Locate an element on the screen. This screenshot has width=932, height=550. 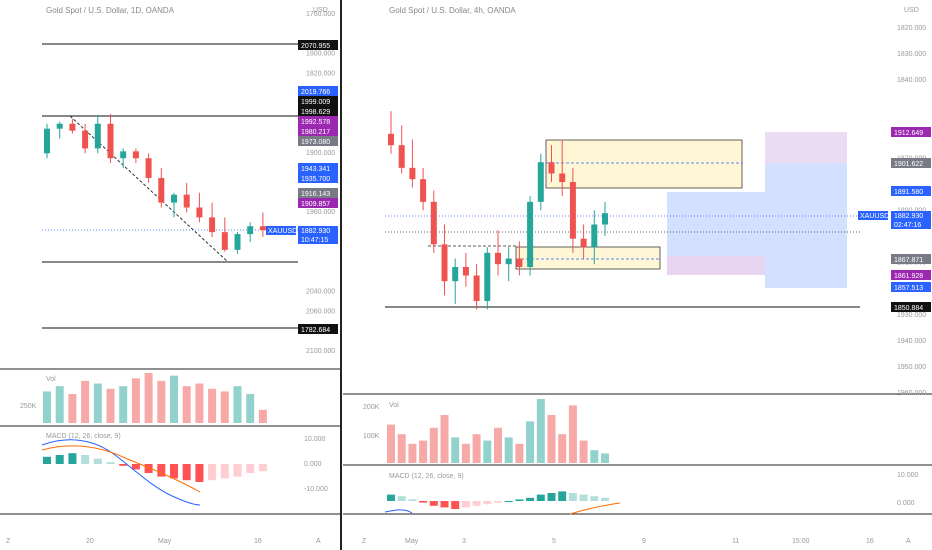
right-a-button: A is located at coordinates (908, 541).